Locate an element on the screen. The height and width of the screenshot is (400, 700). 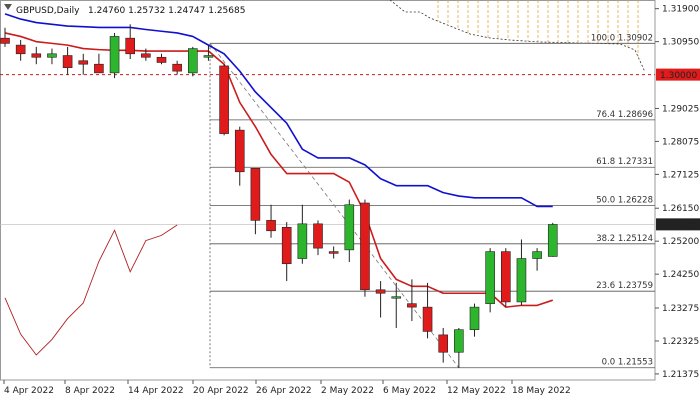
lower-indicator-line is located at coordinates (91, 290).